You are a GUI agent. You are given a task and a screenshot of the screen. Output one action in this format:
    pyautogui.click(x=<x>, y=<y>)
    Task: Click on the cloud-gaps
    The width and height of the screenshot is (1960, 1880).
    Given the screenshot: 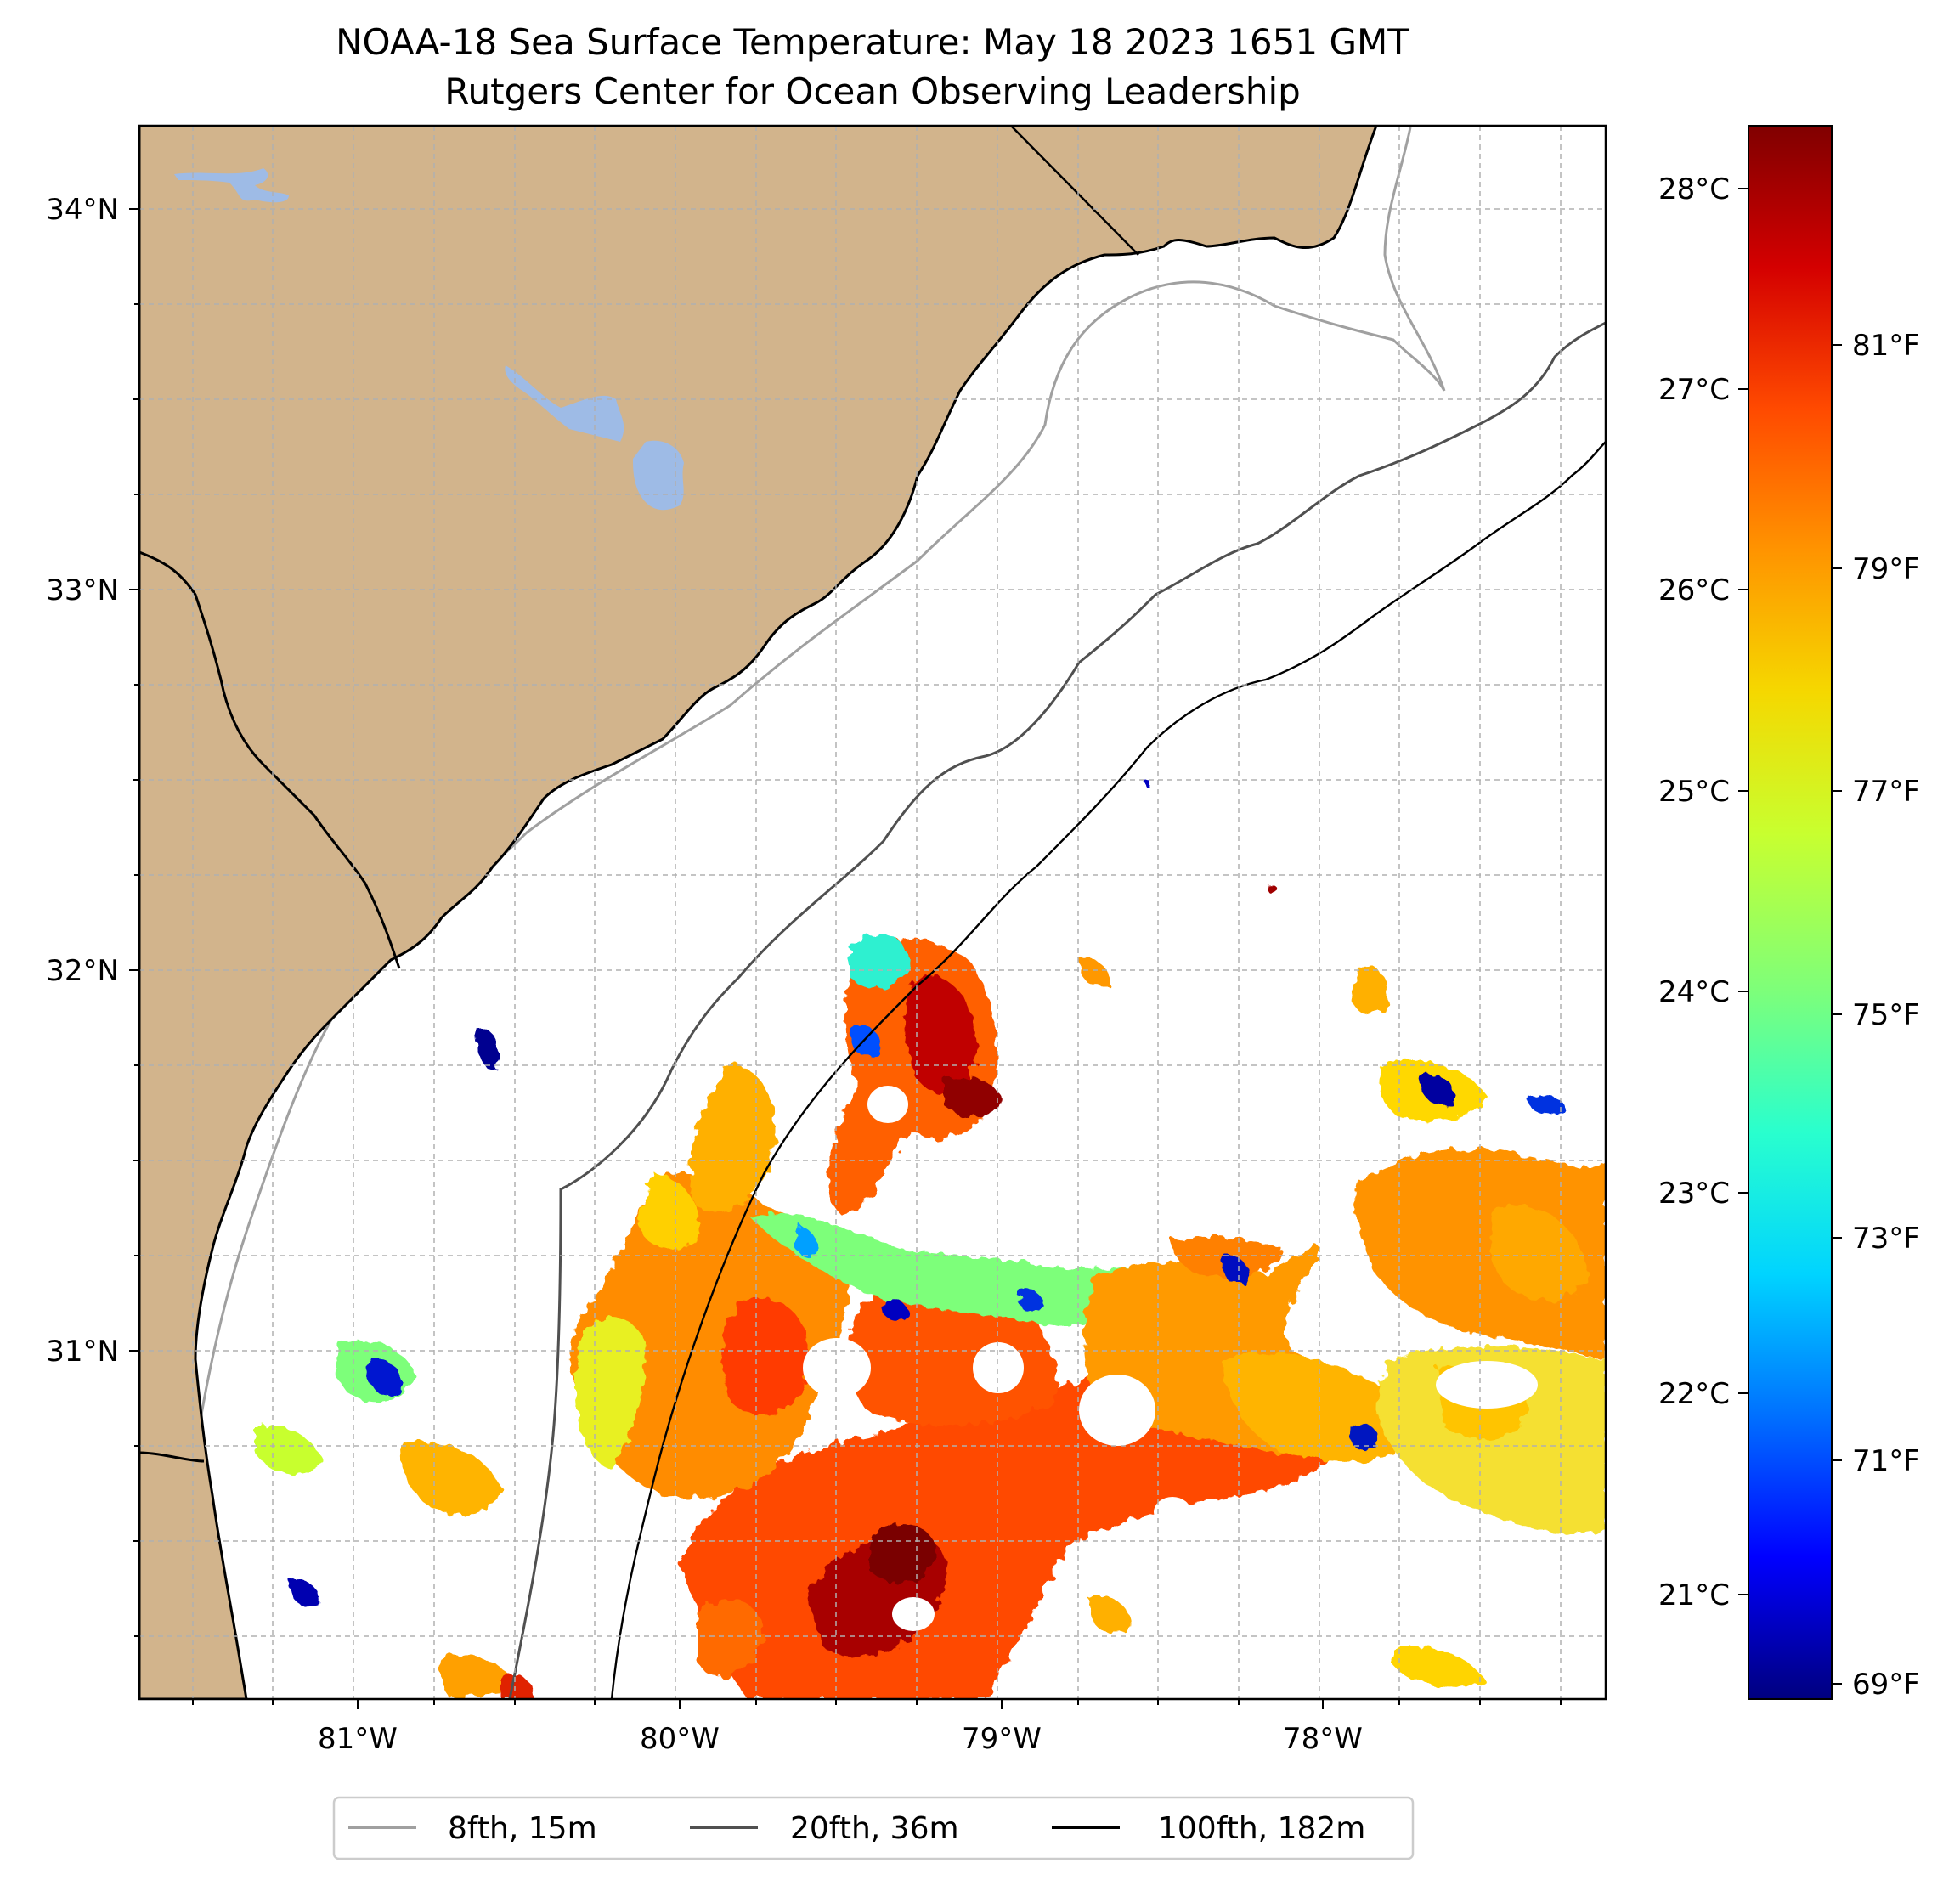 What is the action you would take?
    pyautogui.click(x=1171, y=1358)
    